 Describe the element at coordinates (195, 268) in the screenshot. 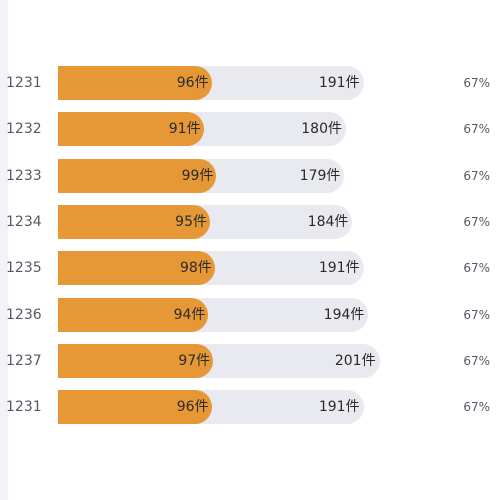

I see `completed-value-label: 98件` at that location.